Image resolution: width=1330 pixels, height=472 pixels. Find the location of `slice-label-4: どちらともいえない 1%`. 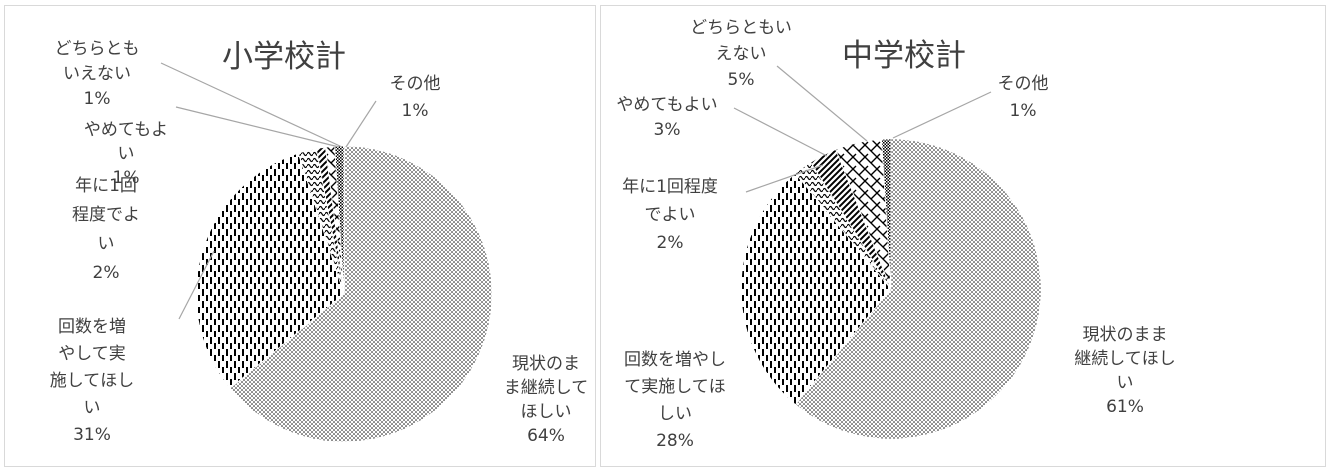

slice-label-4: どちらともいえない 1% is located at coordinates (97, 74).